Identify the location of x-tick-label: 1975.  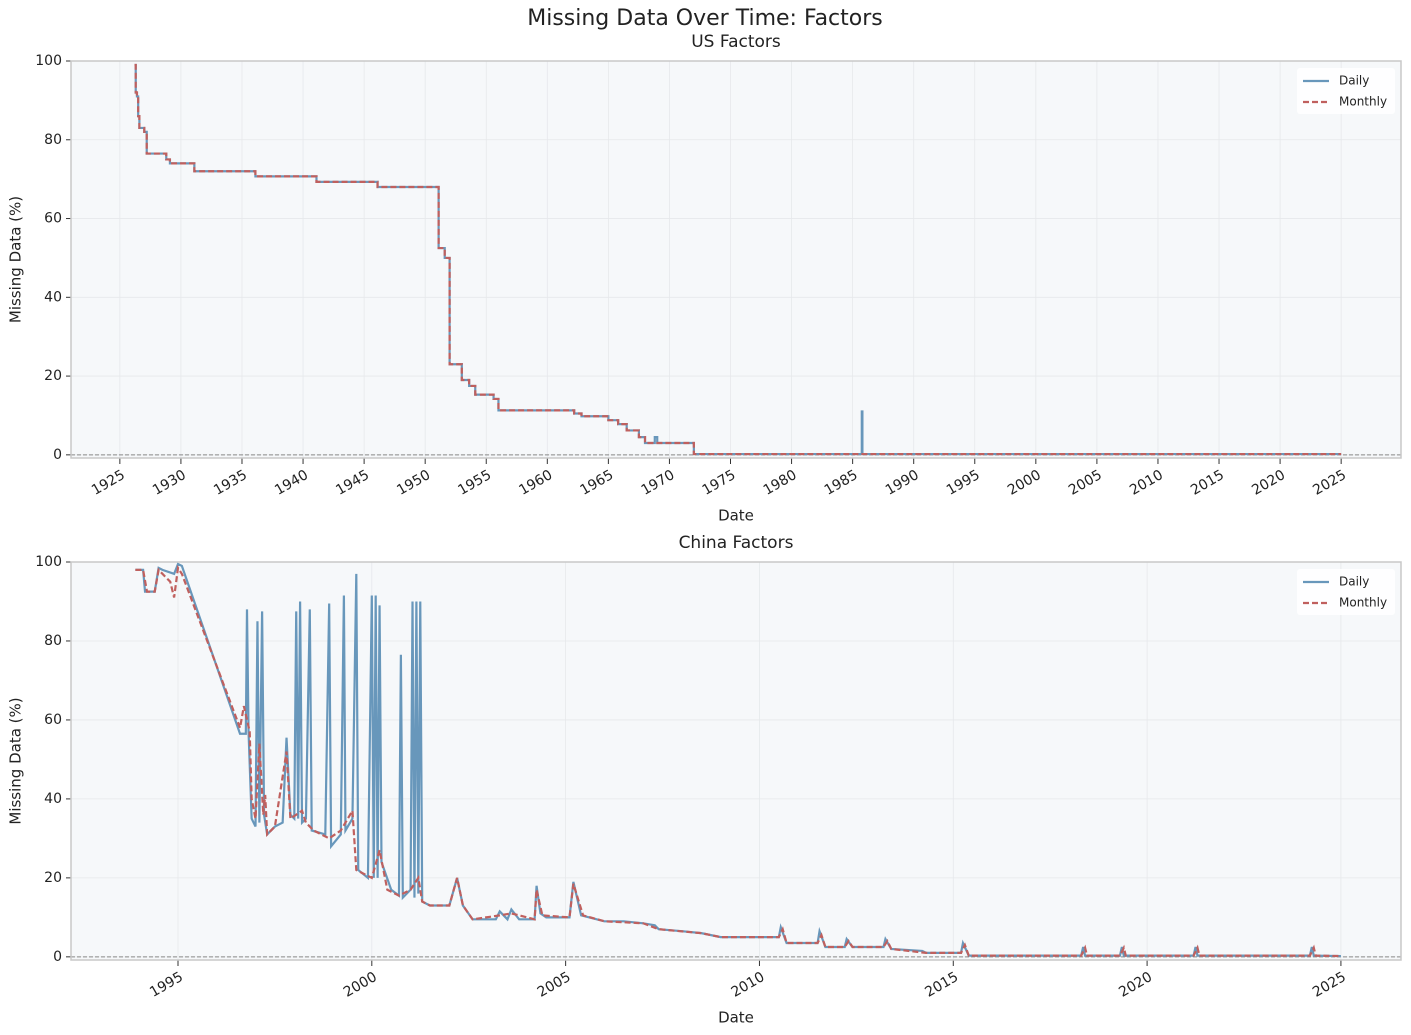
(719, 483).